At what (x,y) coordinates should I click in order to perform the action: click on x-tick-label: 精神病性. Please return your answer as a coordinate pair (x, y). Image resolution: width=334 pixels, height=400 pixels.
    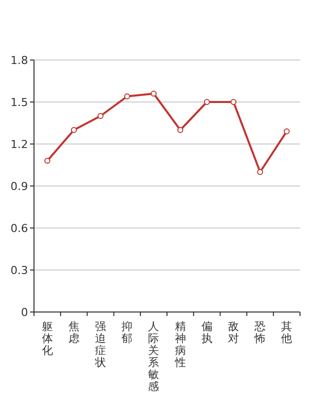
    Looking at the image, I should click on (180, 344).